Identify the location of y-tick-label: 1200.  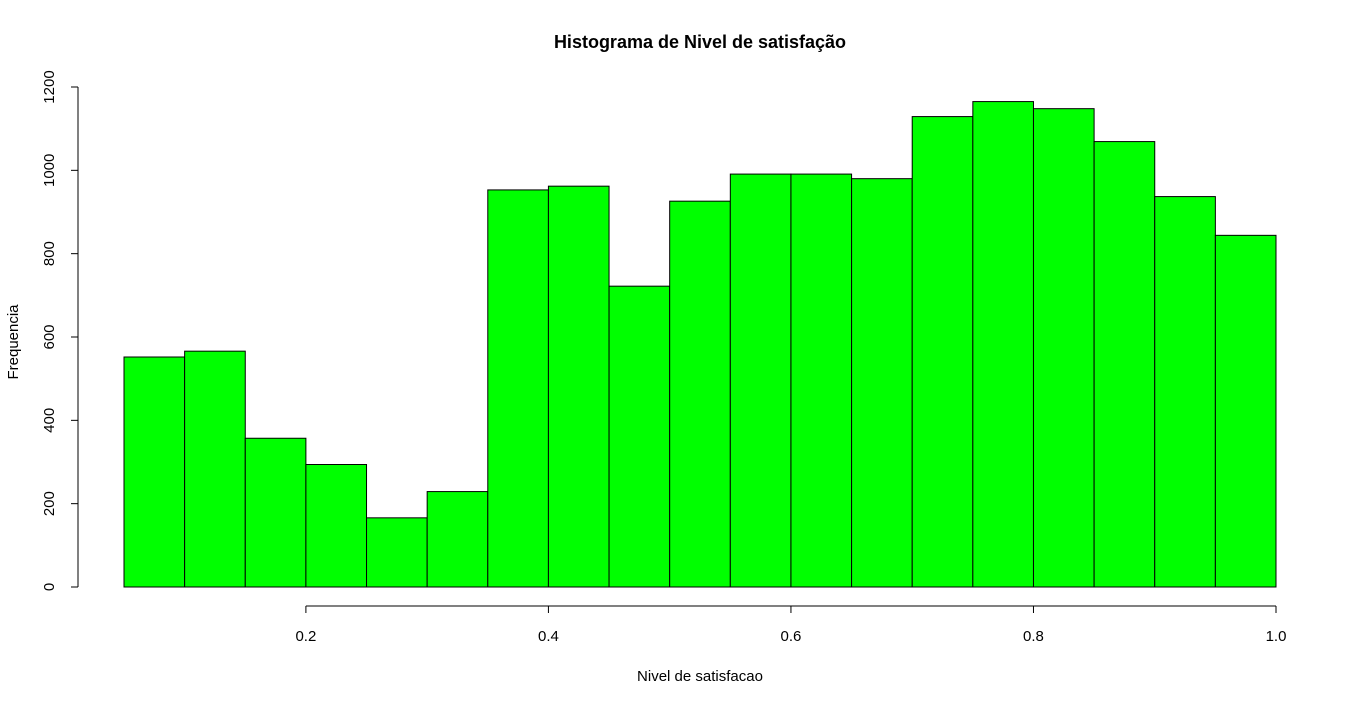
(49, 86).